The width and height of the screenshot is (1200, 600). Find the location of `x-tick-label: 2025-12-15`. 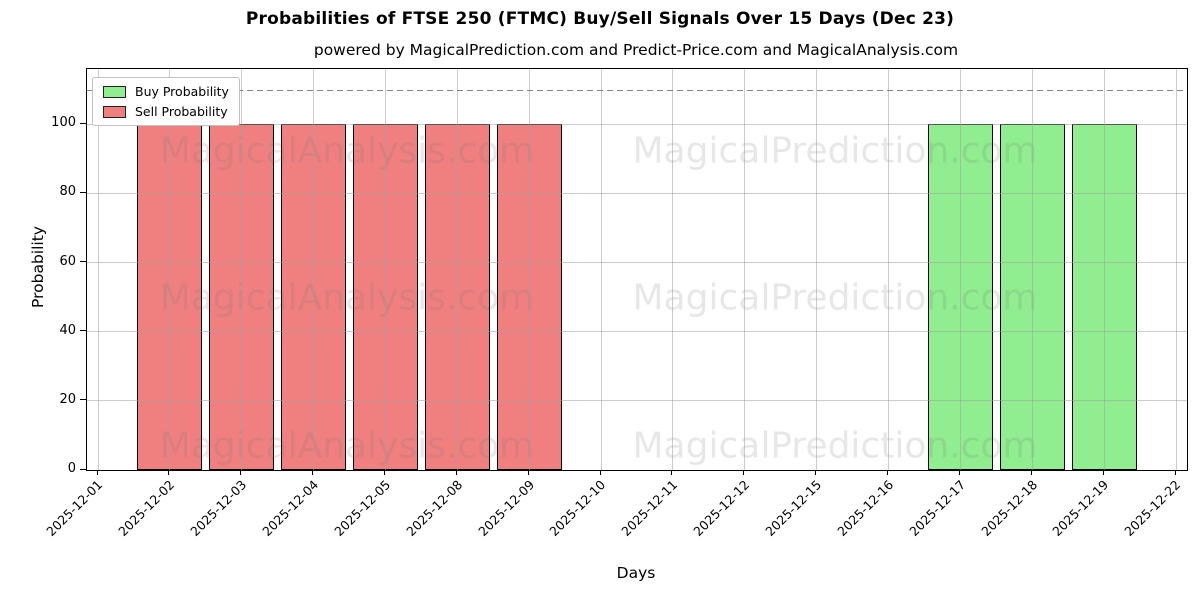

x-tick-label: 2025-12-15 is located at coordinates (793, 508).